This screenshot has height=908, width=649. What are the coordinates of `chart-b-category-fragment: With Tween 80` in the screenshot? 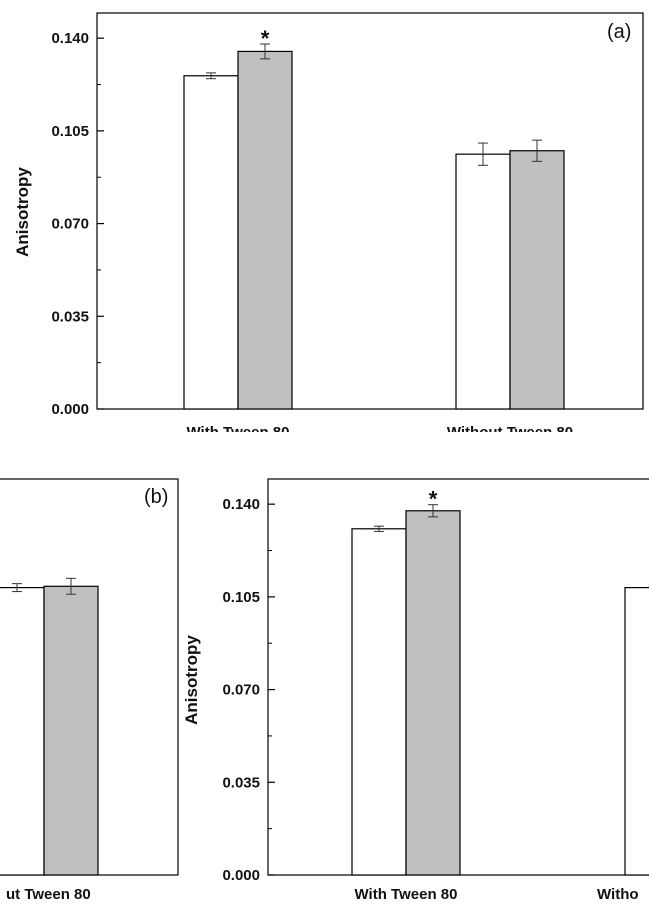 It's located at (406, 894).